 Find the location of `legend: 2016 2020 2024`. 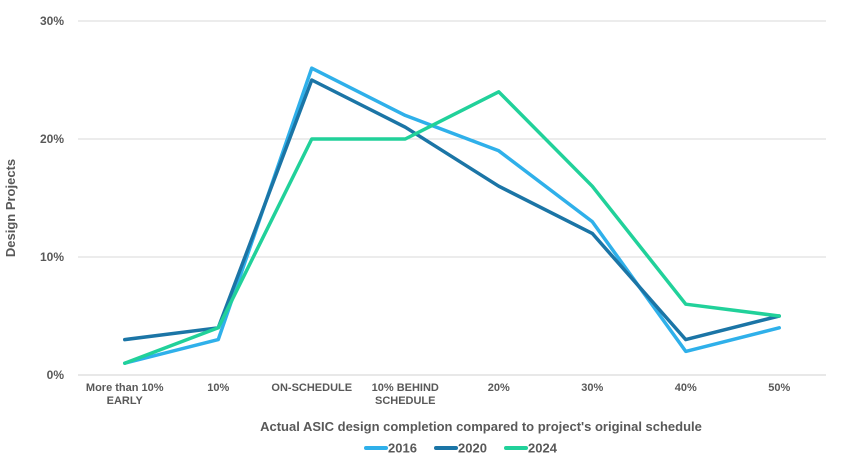

legend: 2016 2020 2024 is located at coordinates (461, 448).